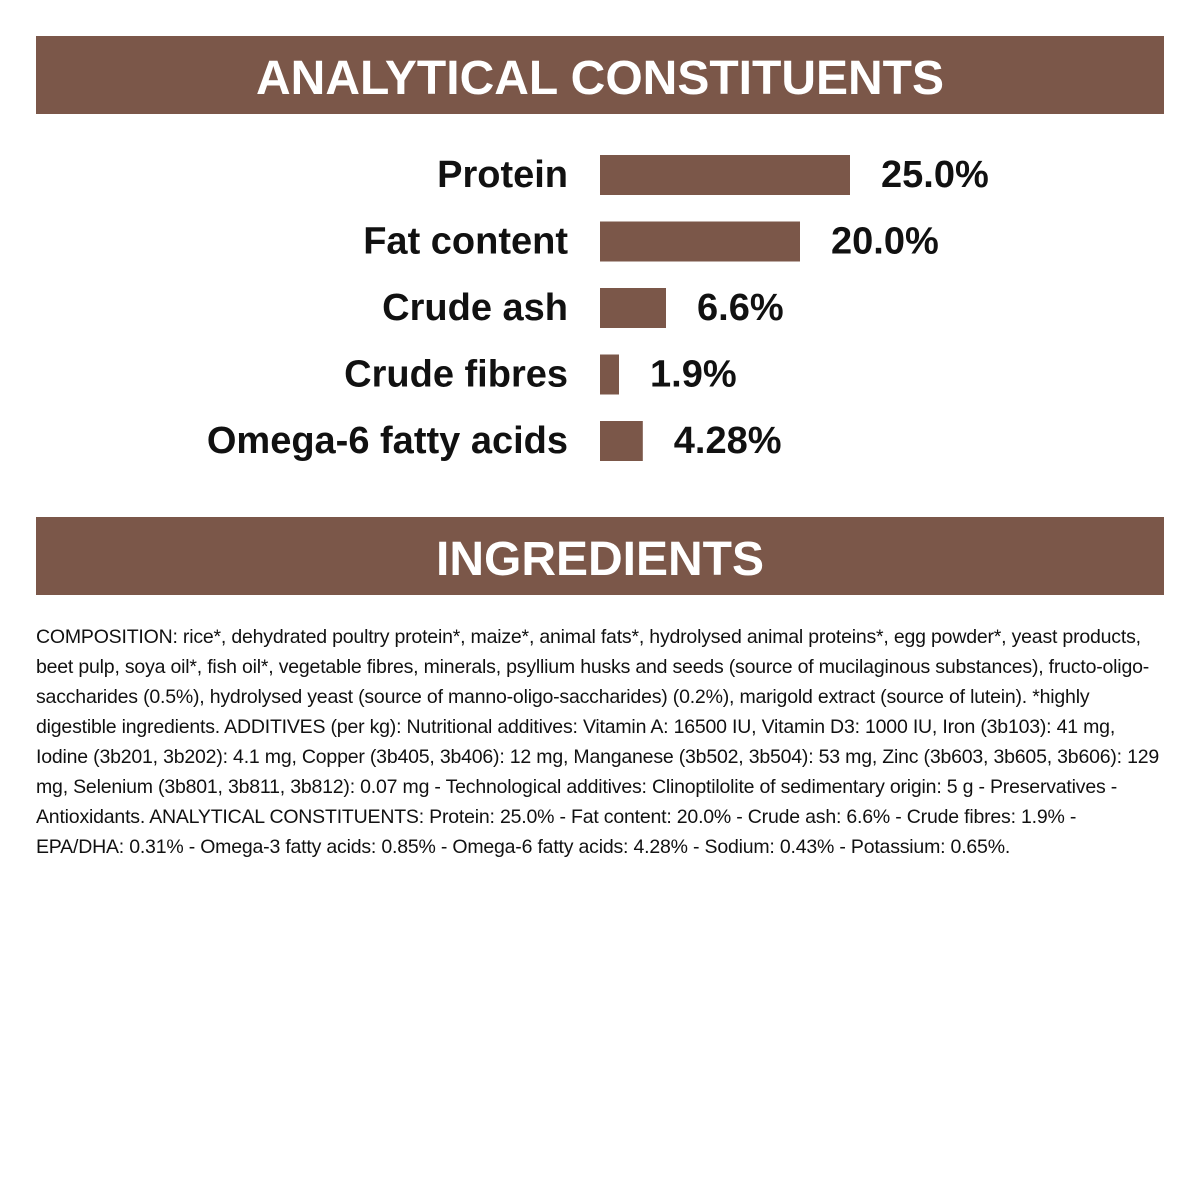  Describe the element at coordinates (885, 242) in the screenshot. I see `value-label: 20.0%` at that location.